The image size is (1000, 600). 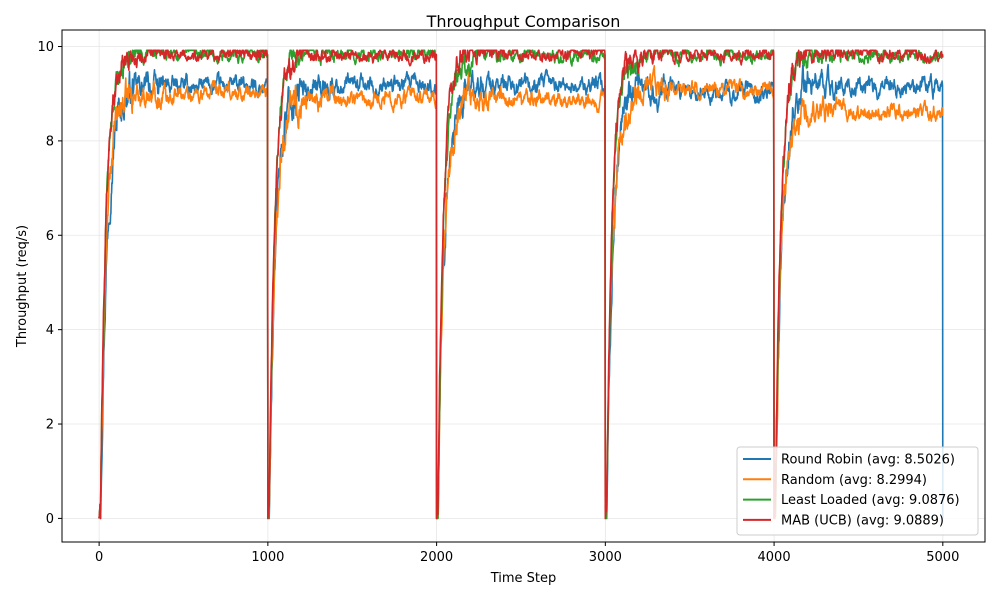 I want to click on legend-entry: MAB (UCB) (avg: 9.0889), so click(x=862, y=520).